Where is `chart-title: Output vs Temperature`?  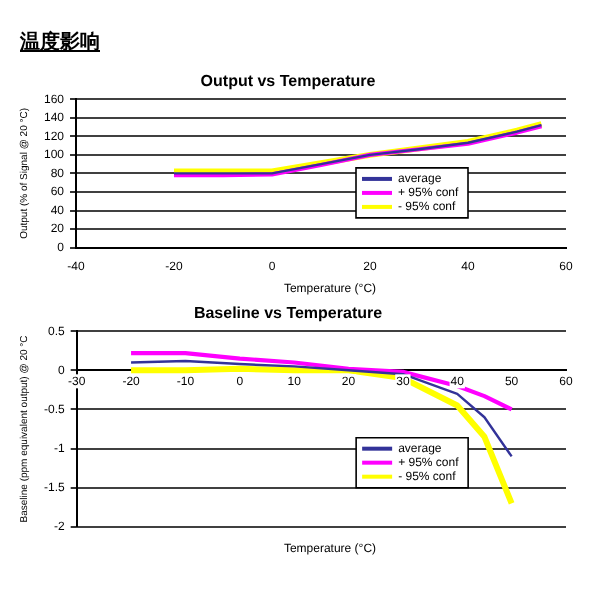 chart-title: Output vs Temperature is located at coordinates (288, 81).